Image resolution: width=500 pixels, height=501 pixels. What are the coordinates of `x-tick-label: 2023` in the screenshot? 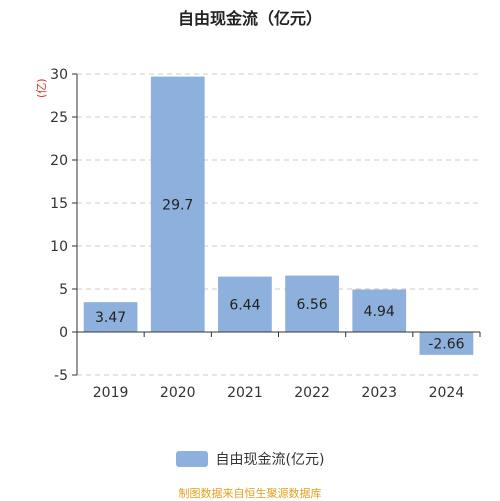 It's located at (379, 393).